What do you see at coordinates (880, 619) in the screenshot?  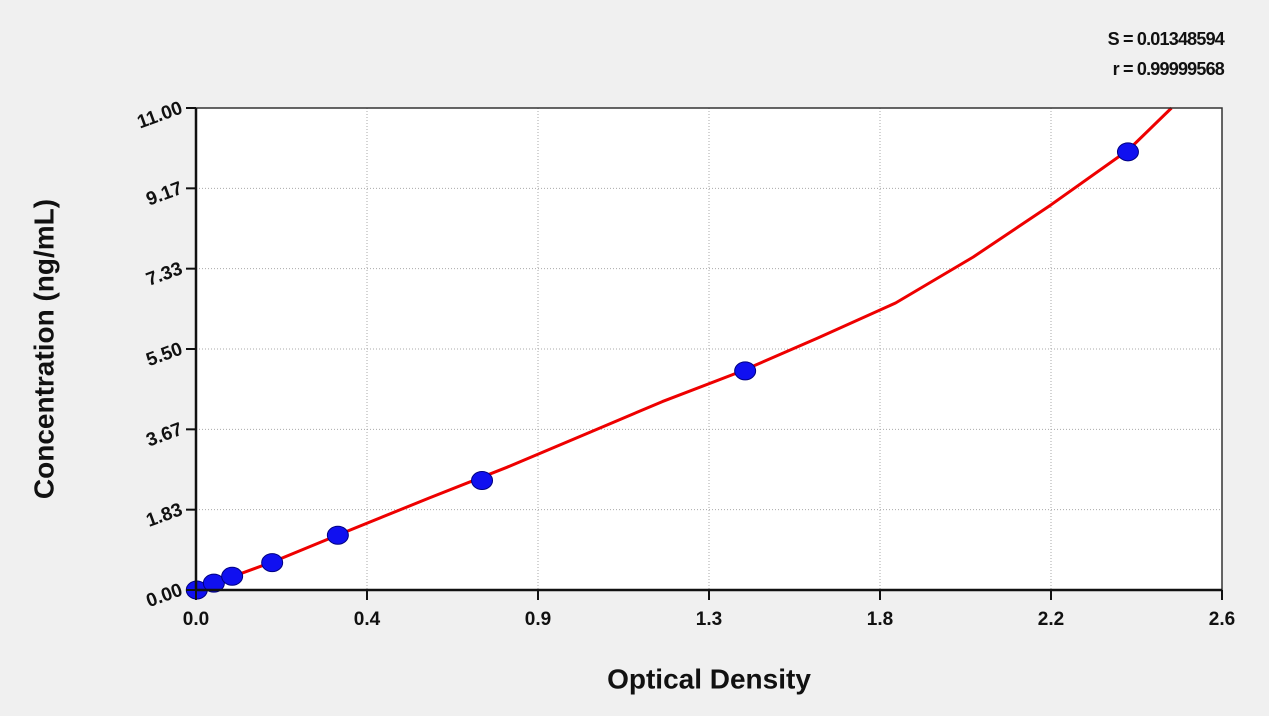 I see `x-tick-label: 1.8` at bounding box center [880, 619].